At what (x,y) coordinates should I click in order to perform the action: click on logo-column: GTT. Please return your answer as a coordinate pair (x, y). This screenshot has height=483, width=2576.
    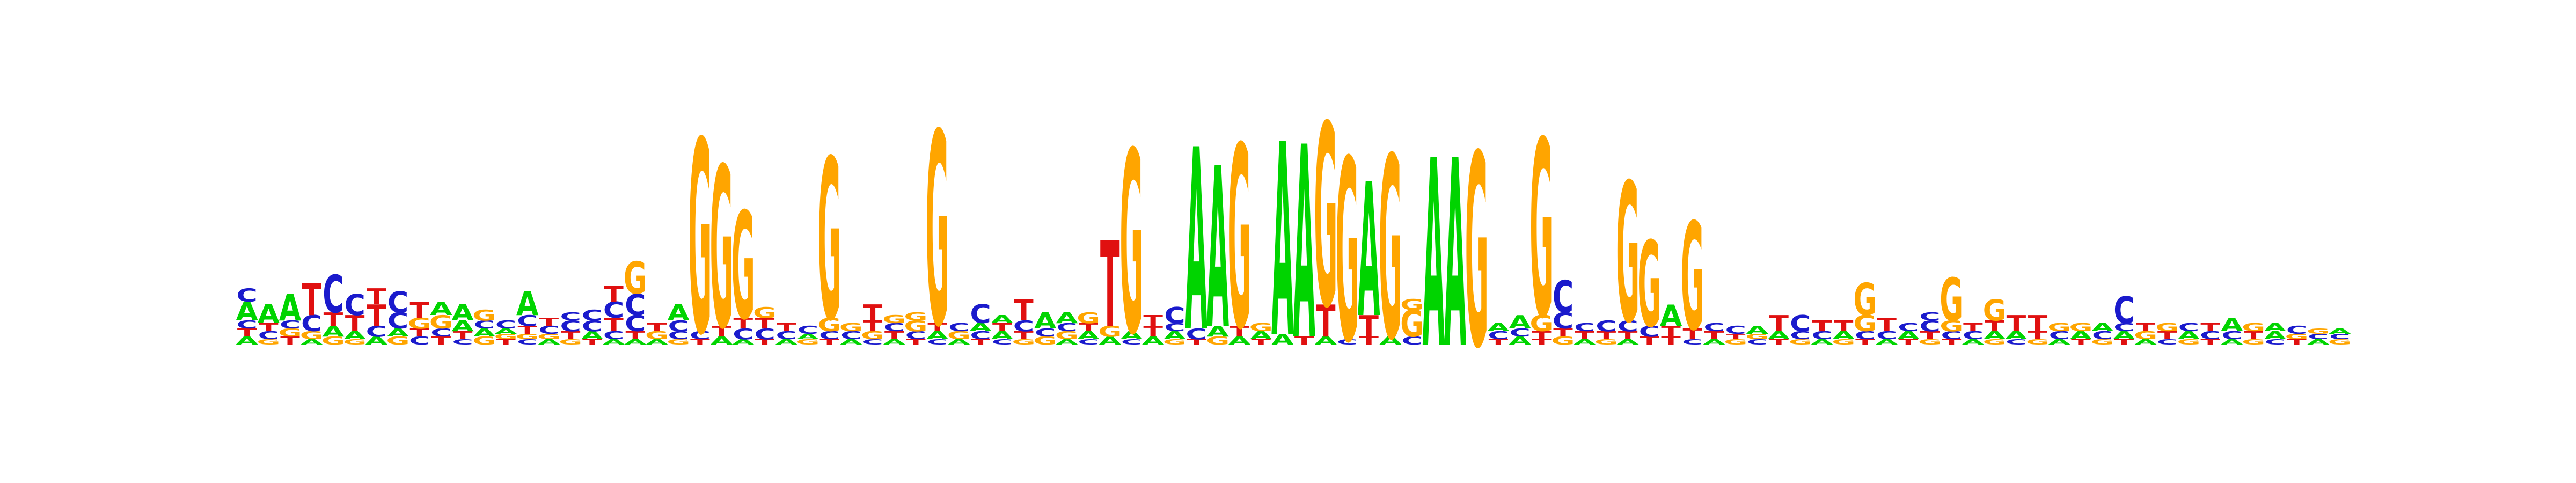
    Looking at the image, I should click on (2038, 329).